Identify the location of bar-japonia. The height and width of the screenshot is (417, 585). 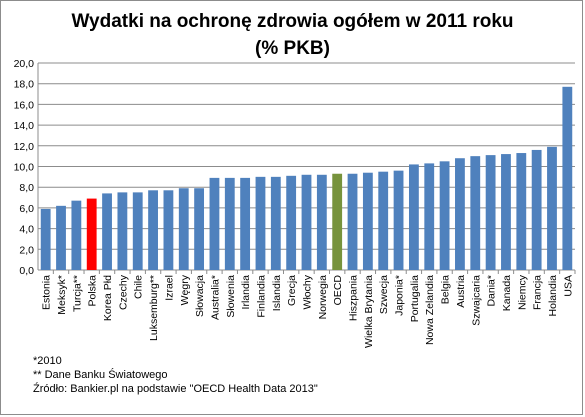
(398, 220).